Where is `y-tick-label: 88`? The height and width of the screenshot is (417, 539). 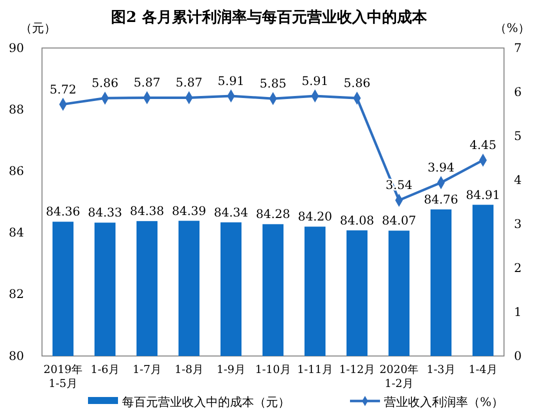
y-tick-label: 88 is located at coordinates (16, 109).